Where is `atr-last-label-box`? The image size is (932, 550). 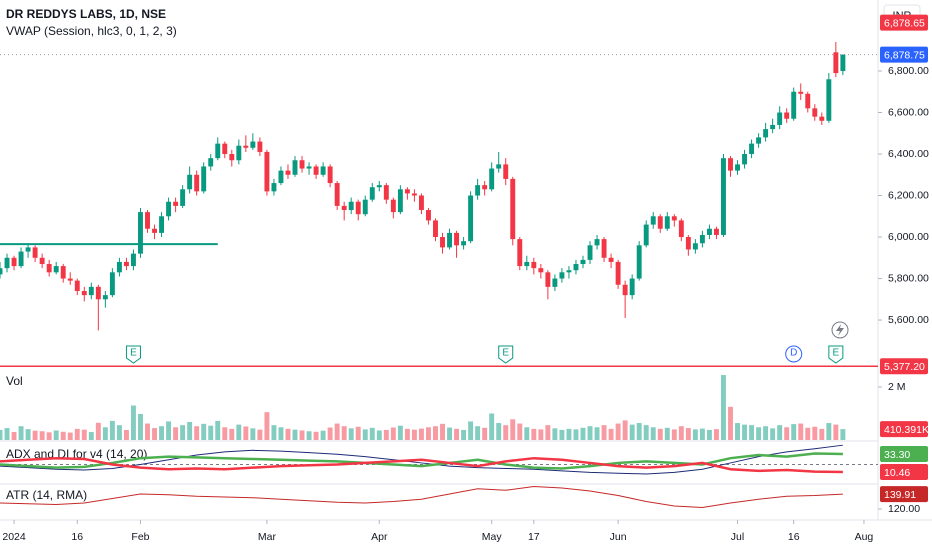 atr-last-label-box is located at coordinates (904, 494).